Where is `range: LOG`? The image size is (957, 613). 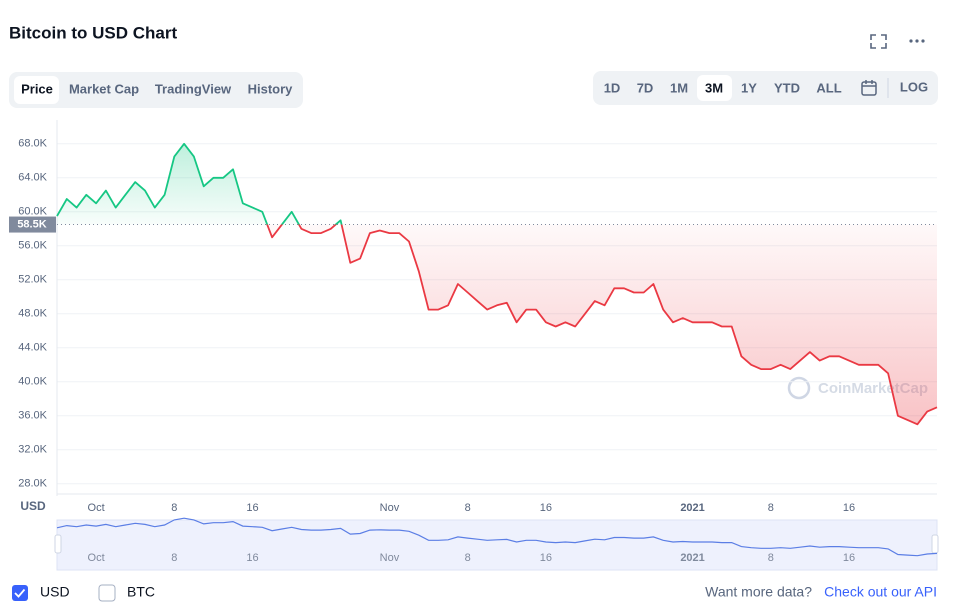 range: LOG is located at coordinates (914, 86).